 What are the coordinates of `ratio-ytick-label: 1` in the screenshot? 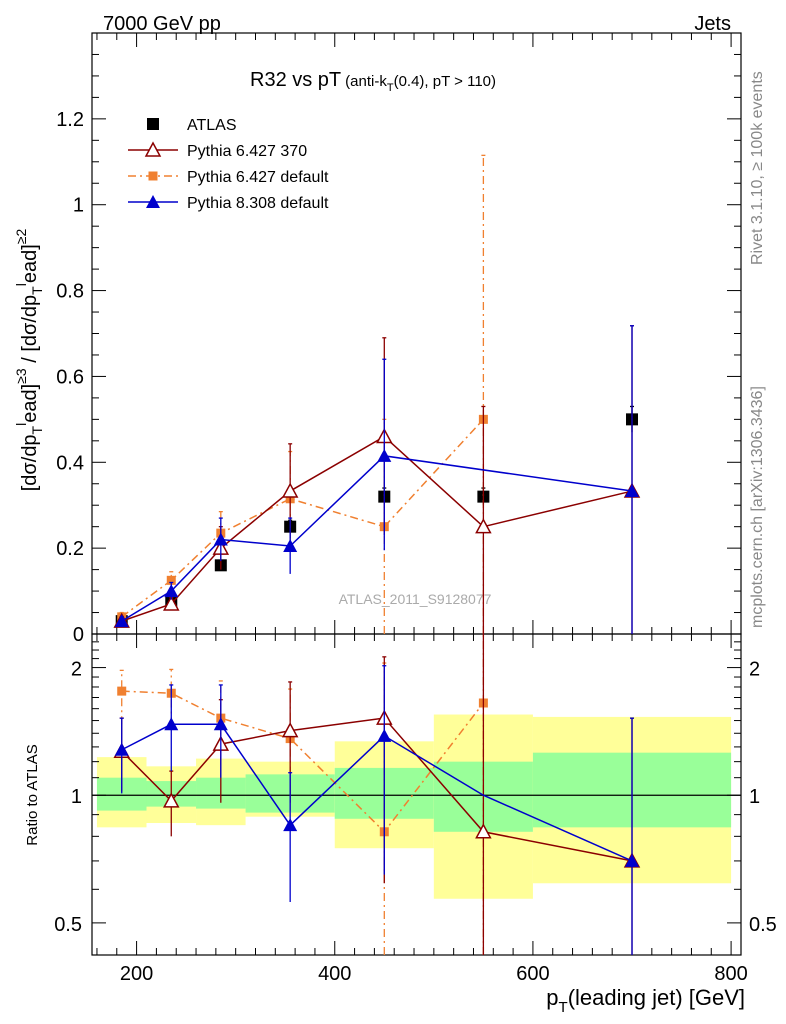 It's located at (76, 797).